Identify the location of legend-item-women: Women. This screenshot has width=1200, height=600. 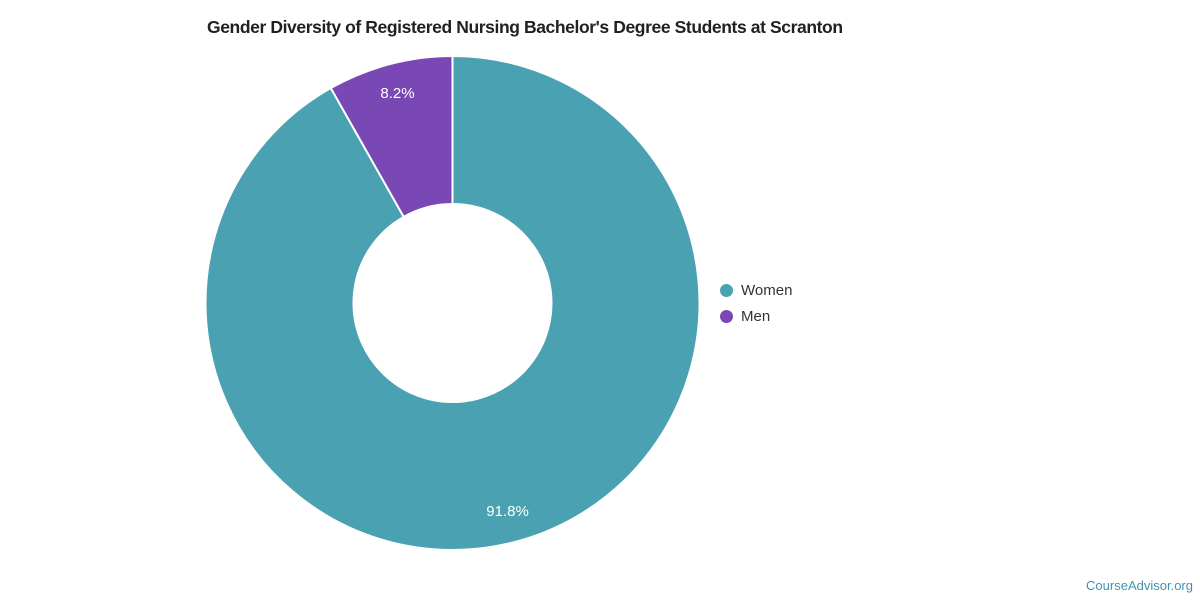
(756, 290).